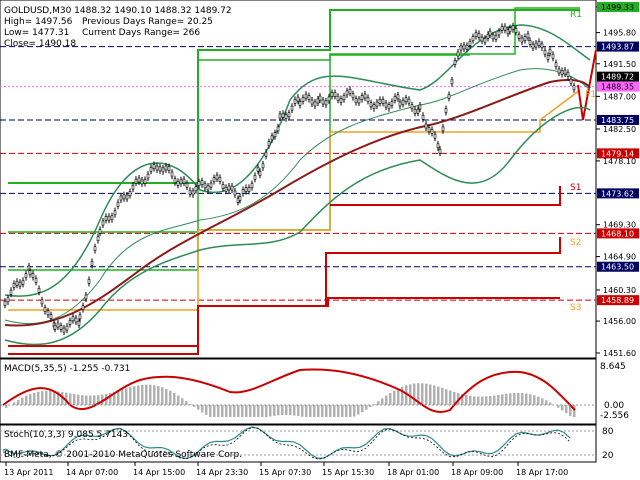 Image resolution: width=640 pixels, height=480 pixels. Describe the element at coordinates (619, 225) in the screenshot. I see `price-tick-label: 1469.30` at that location.